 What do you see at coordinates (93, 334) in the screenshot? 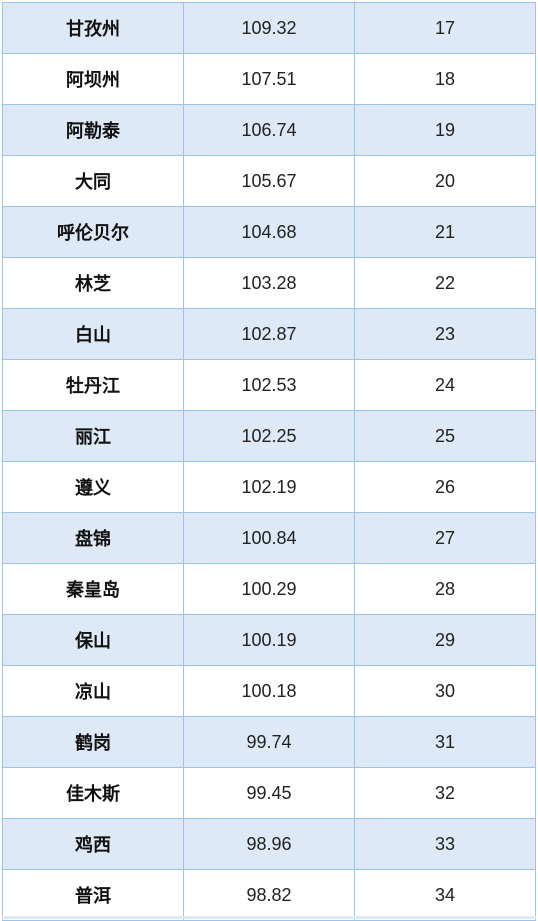
I see `city-cell: 白山` at bounding box center [93, 334].